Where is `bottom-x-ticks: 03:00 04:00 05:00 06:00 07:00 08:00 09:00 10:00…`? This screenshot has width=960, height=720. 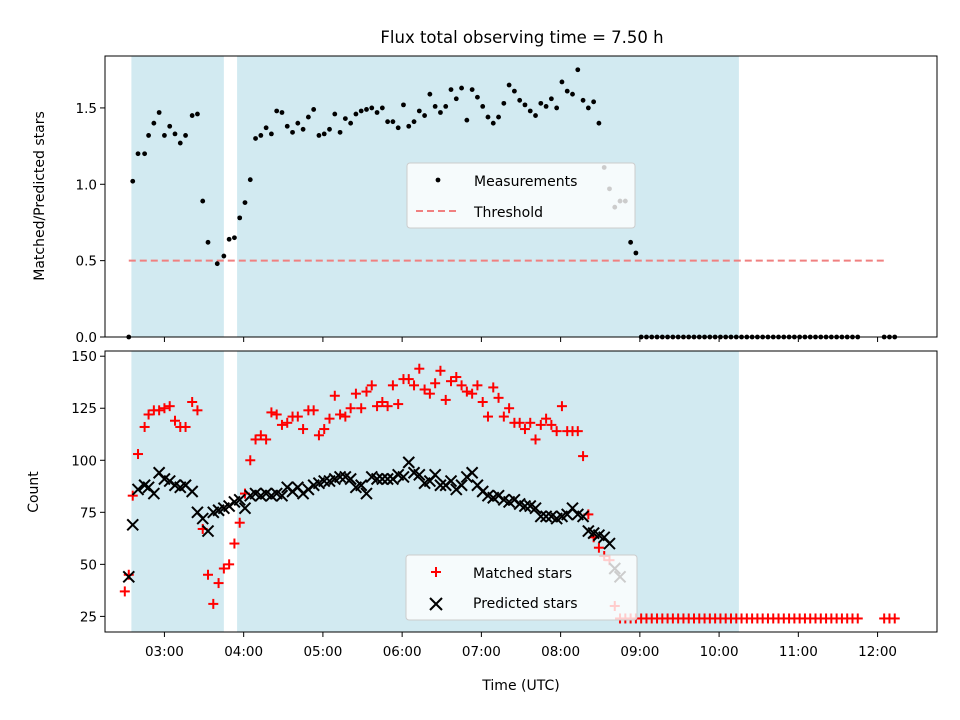 bottom-x-ticks: 03:00 04:00 05:00 06:00 07:00 08:00 09:00 10:00… is located at coordinates (521, 646).